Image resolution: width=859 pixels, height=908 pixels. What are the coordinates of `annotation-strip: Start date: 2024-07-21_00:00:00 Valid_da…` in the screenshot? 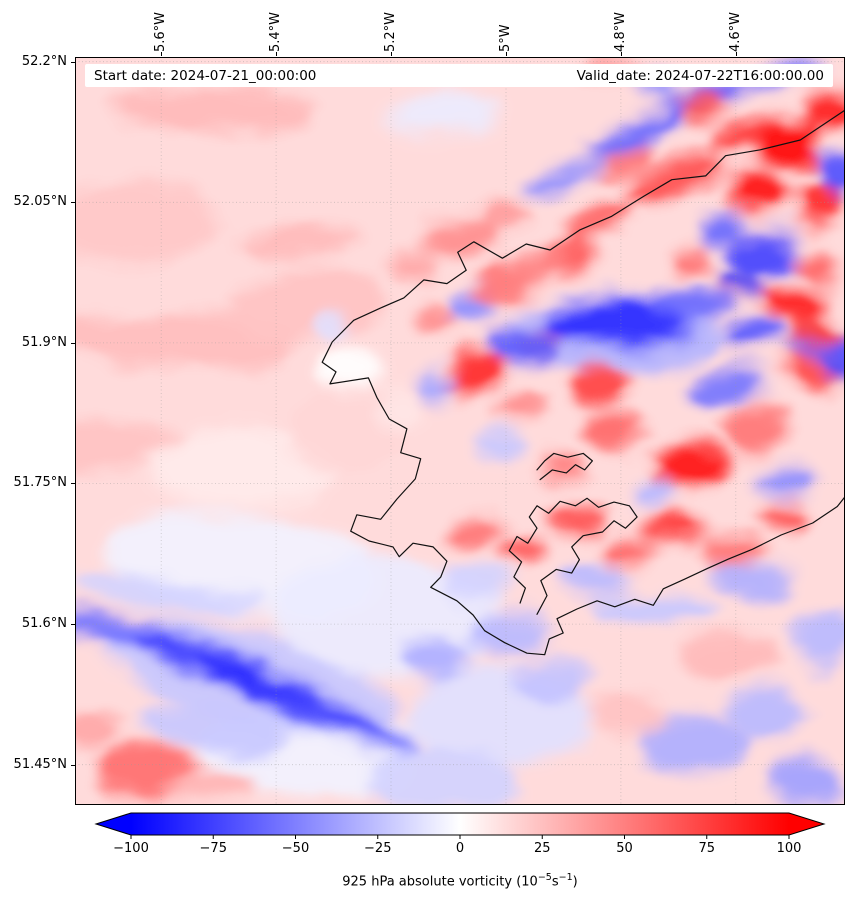 It's located at (459, 75).